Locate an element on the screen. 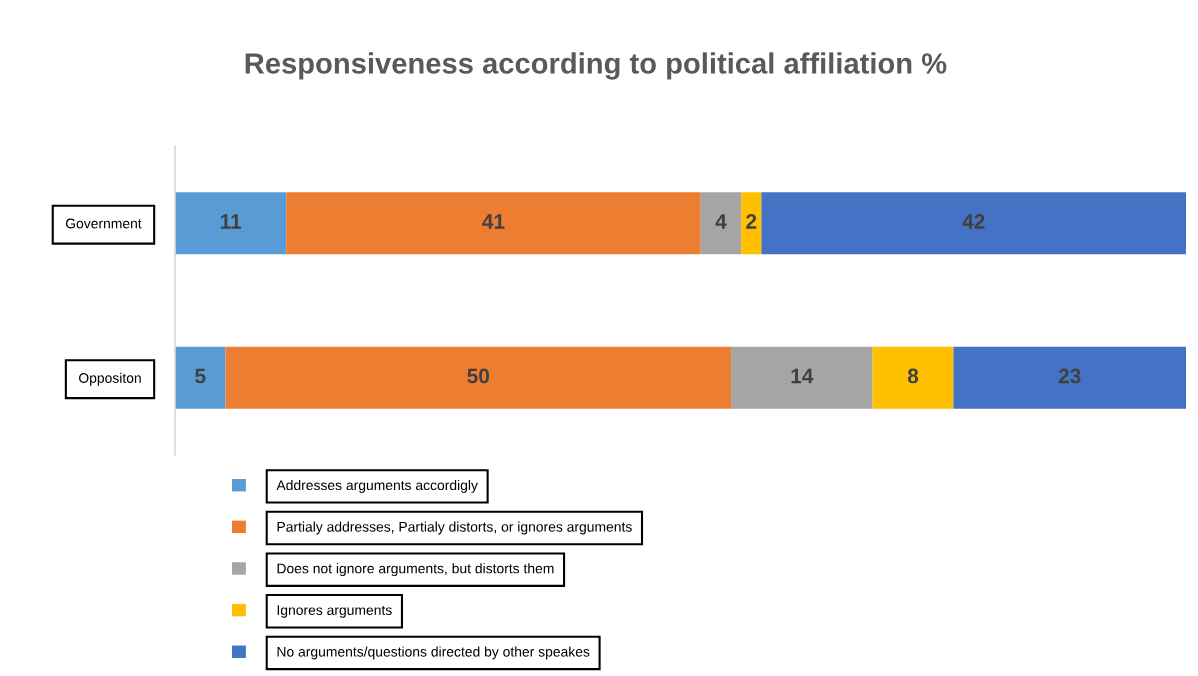 This screenshot has height=676, width=1198. legend-label: Does not ignore arguments, but distorts them is located at coordinates (415, 570).